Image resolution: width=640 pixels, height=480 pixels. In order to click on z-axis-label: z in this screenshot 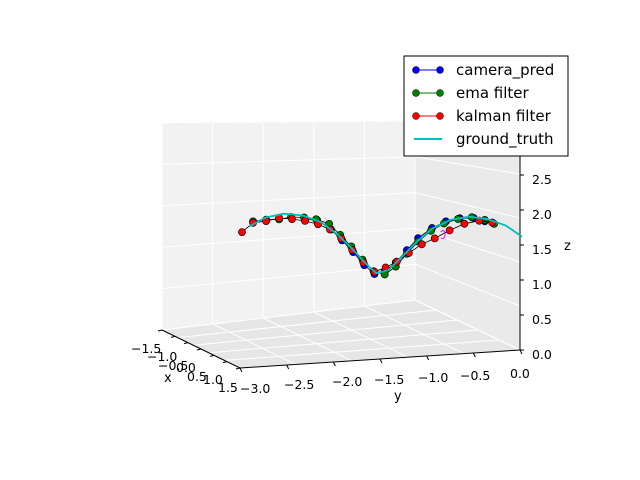, I will do `click(567, 246)`.